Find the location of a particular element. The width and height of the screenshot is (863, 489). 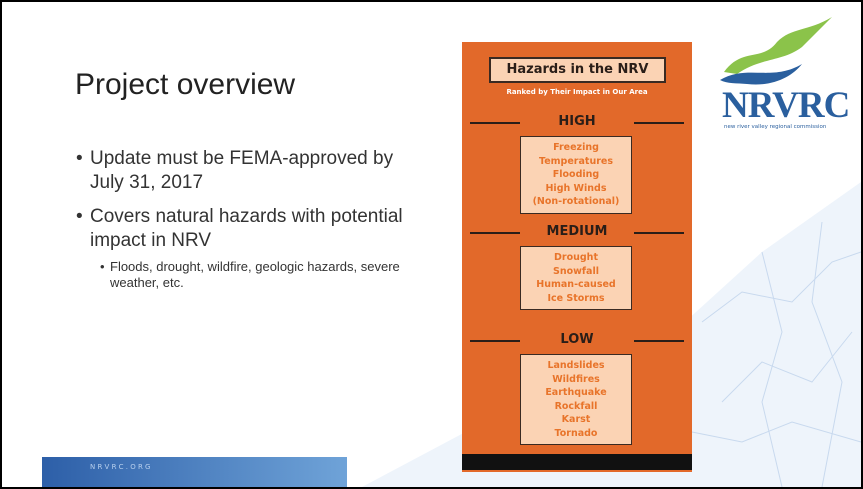

logo-name: NRVRC is located at coordinates (786, 105).